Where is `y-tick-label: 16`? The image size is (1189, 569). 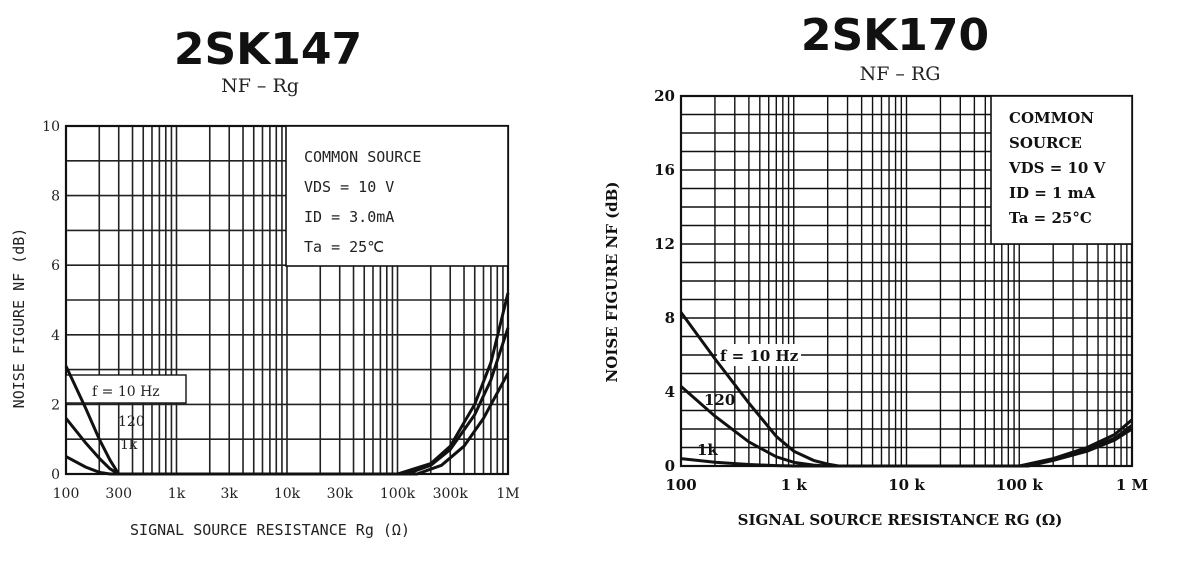 y-tick-label: 16 is located at coordinates (664, 170).